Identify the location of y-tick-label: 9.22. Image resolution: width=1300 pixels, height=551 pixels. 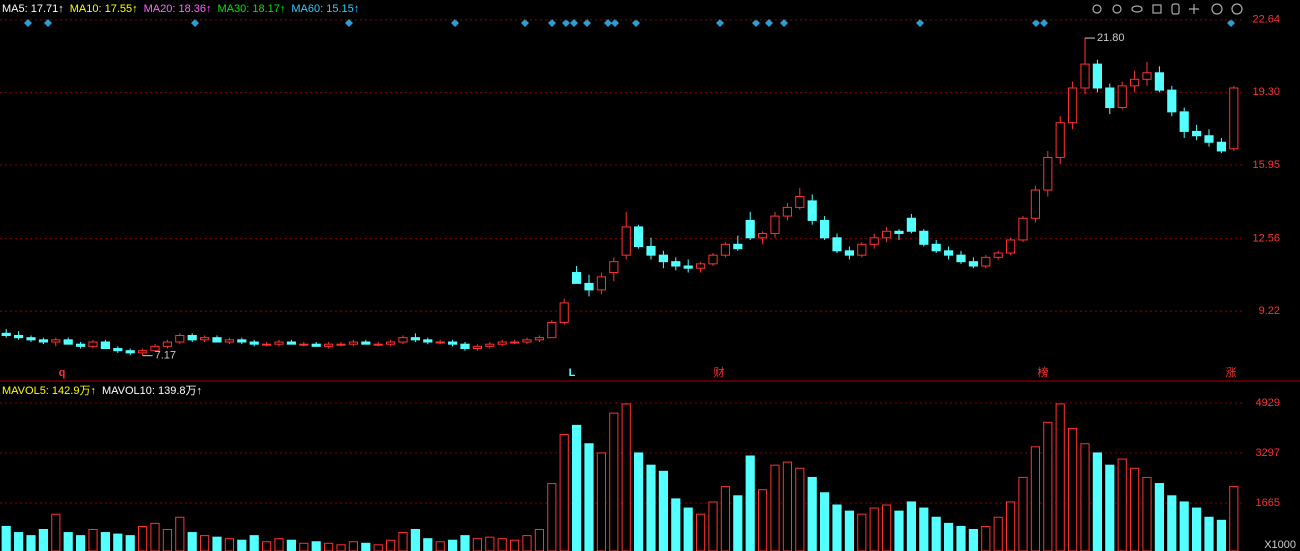
(1269, 311).